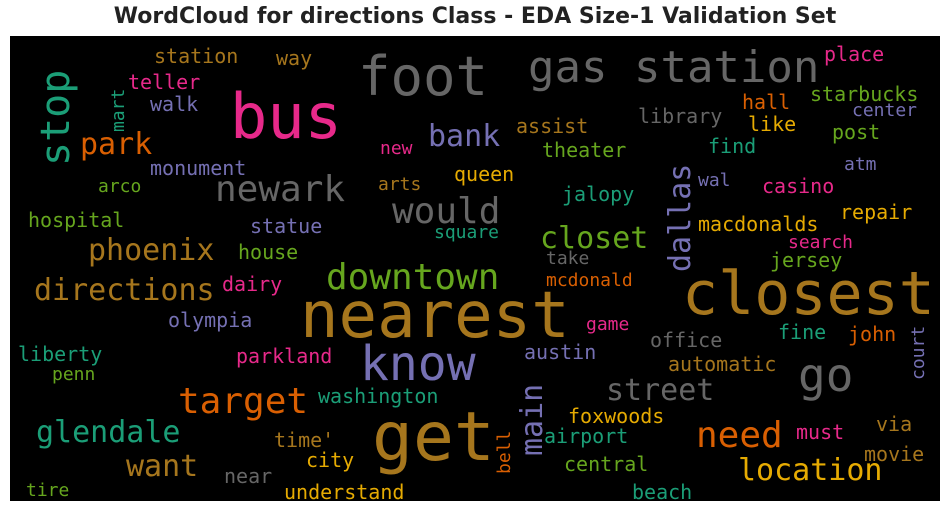 The height and width of the screenshot is (511, 950). What do you see at coordinates (252, 284) in the screenshot?
I see `word-dairy: dairy` at bounding box center [252, 284].